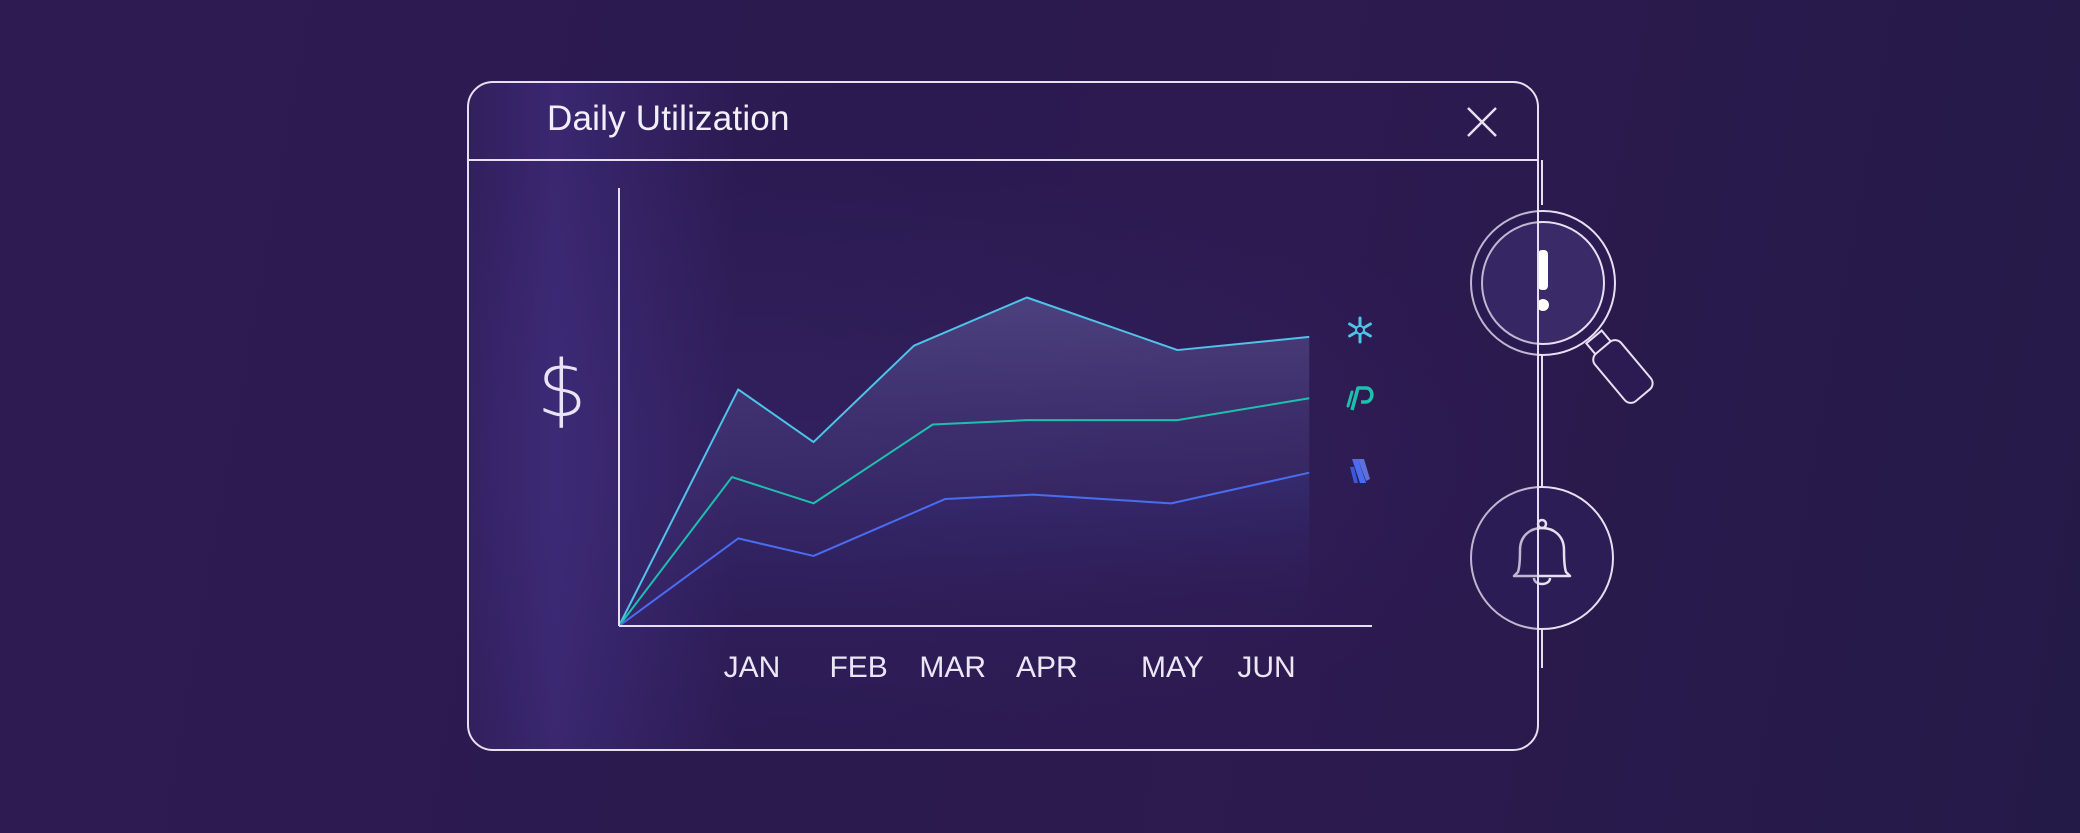 The image size is (2080, 833). What do you see at coordinates (1360, 330) in the screenshot?
I see `snowflake-icon` at bounding box center [1360, 330].